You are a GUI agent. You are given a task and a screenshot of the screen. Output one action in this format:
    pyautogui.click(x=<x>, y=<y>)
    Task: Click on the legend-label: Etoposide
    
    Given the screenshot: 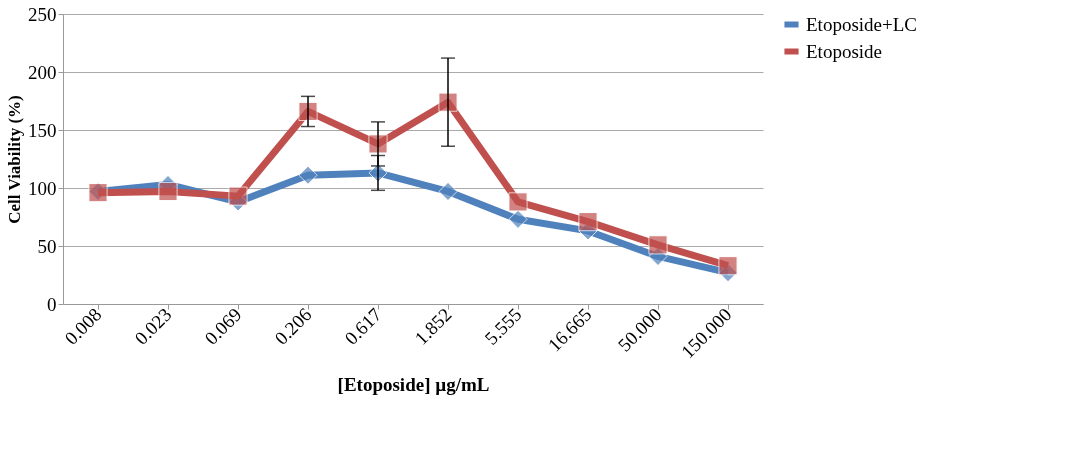 What is the action you would take?
    pyautogui.click(x=844, y=51)
    